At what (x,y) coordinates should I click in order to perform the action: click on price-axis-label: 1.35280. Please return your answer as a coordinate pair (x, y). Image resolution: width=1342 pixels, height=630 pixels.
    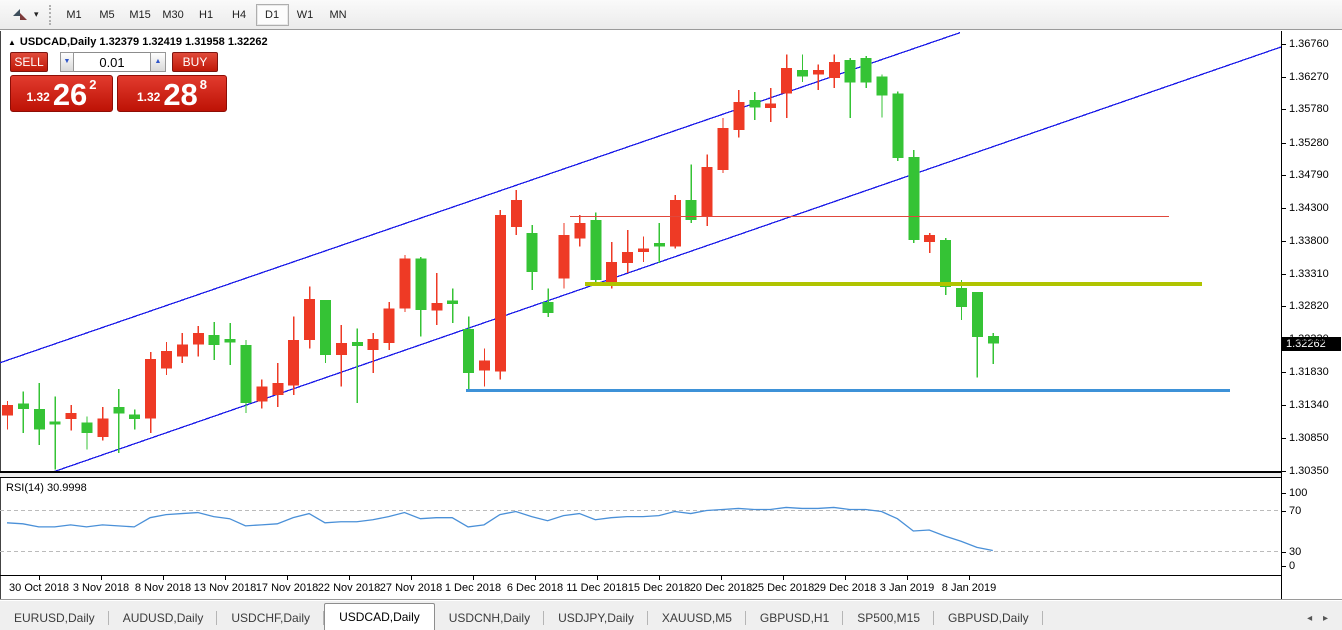
    Looking at the image, I should click on (1309, 142).